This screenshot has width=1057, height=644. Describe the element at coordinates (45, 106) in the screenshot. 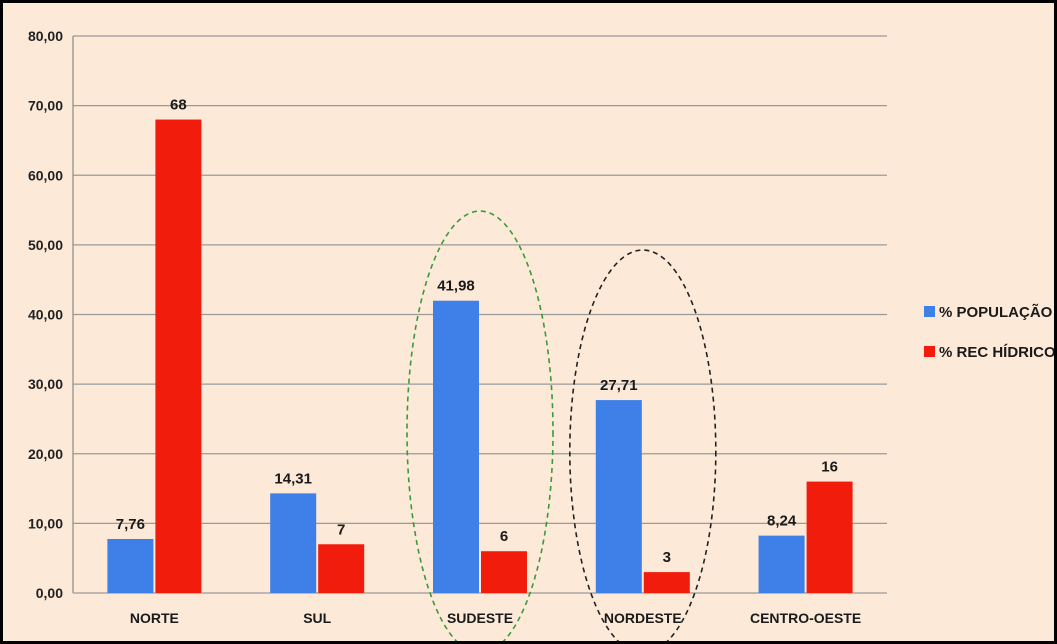

I see `y-tick-label: 70,00` at that location.